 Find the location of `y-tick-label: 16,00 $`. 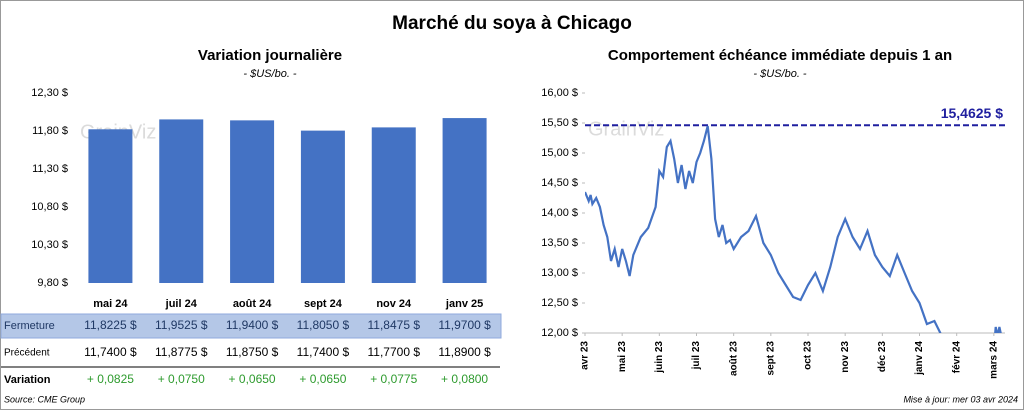

y-tick-label: 16,00 $ is located at coordinates (559, 93).